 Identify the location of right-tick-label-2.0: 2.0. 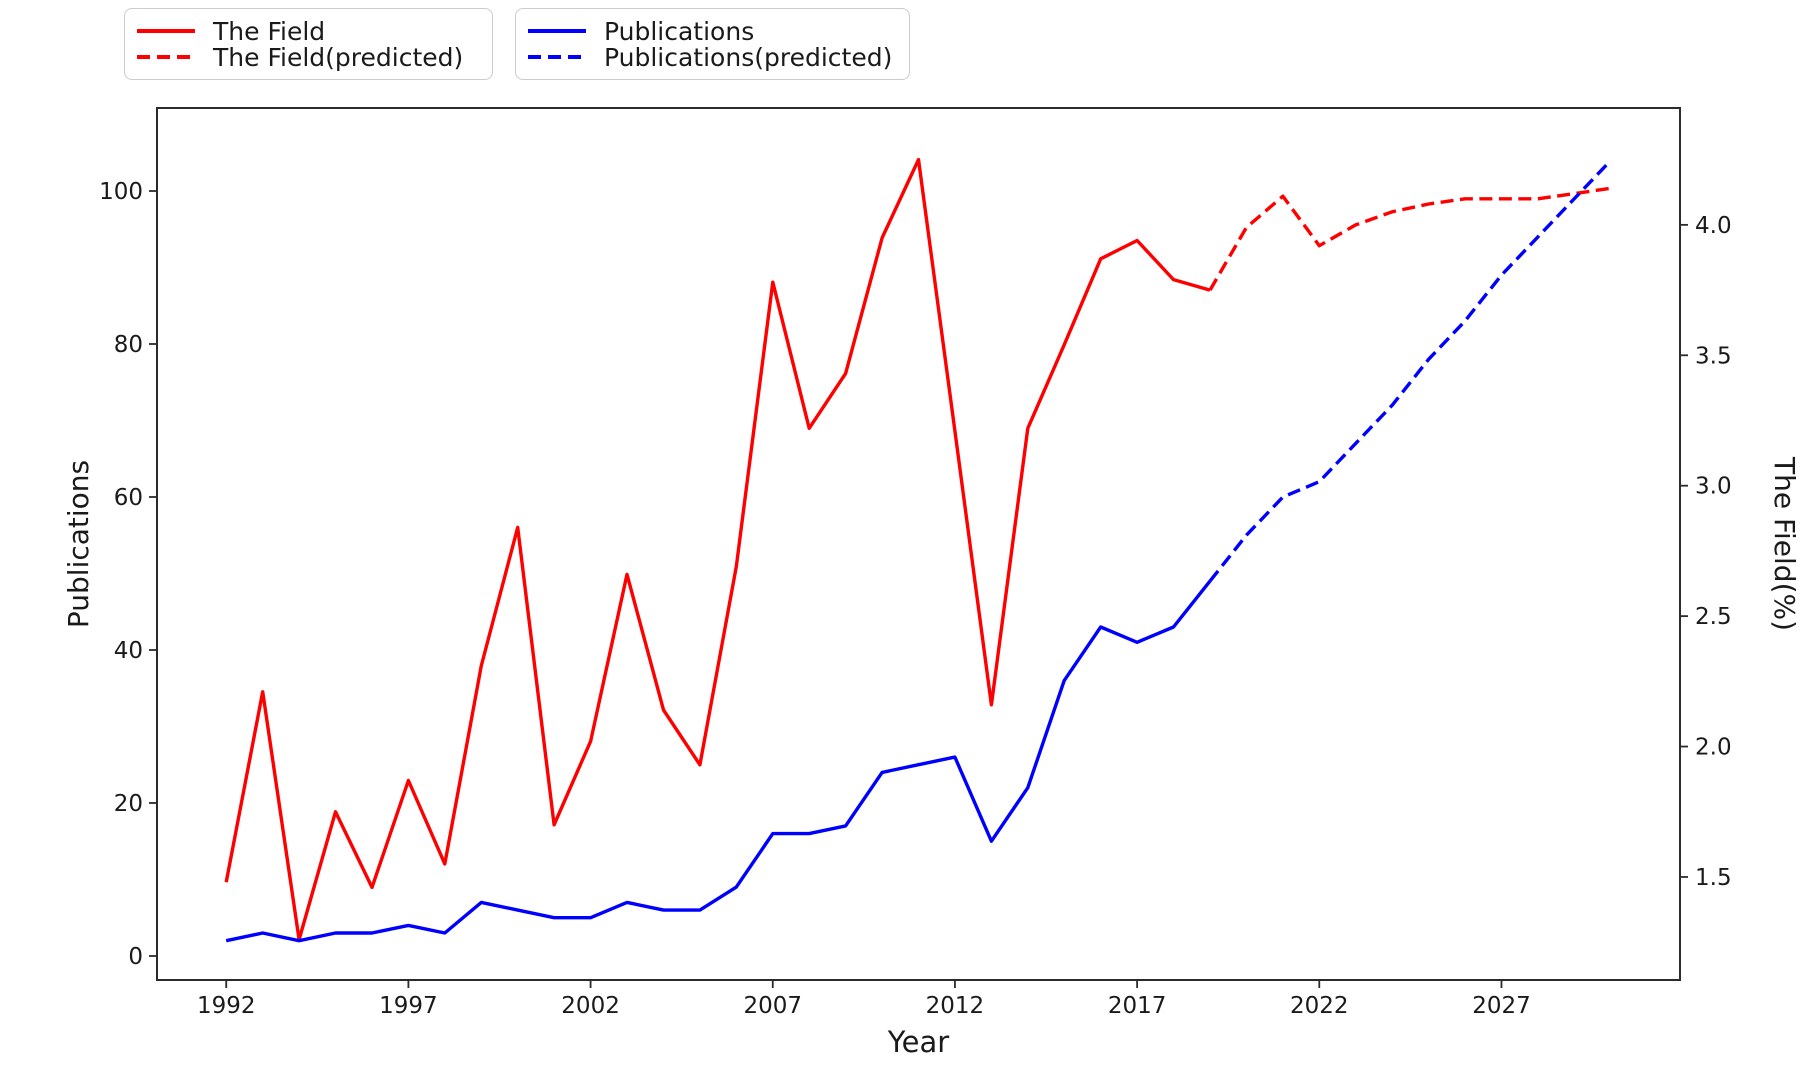
(1713, 748).